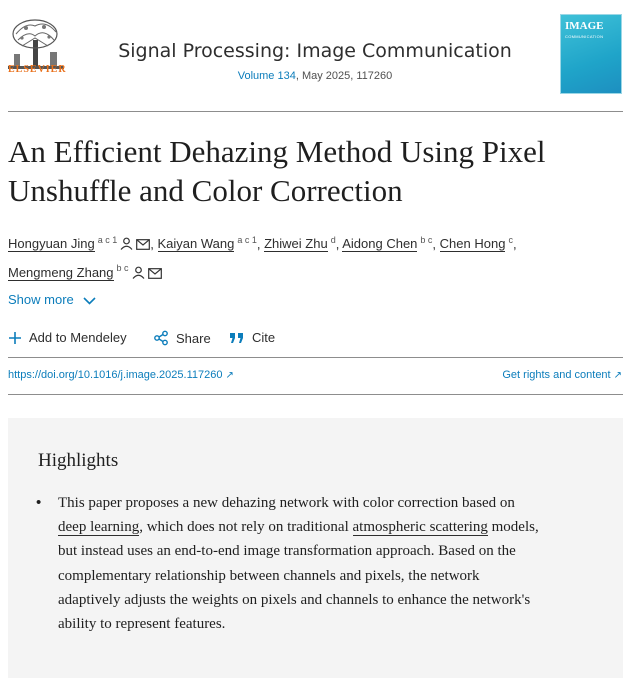 The image size is (630, 678). I want to click on author-entry: Kaiyan Wang a c 1, so click(207, 244).